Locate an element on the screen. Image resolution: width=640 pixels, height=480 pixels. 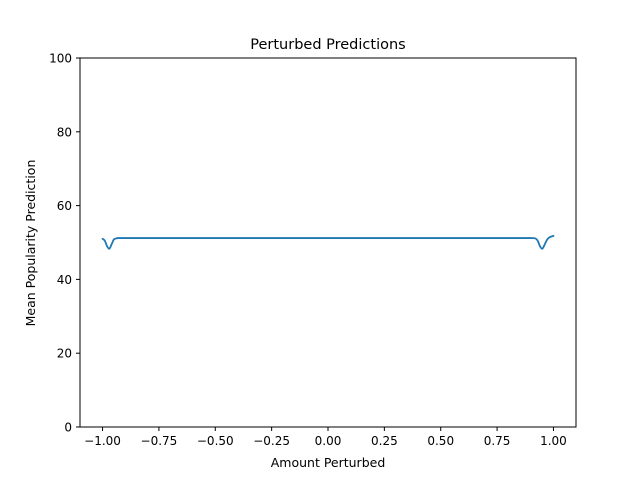
y-tick-label: 0 is located at coordinates (68, 428).